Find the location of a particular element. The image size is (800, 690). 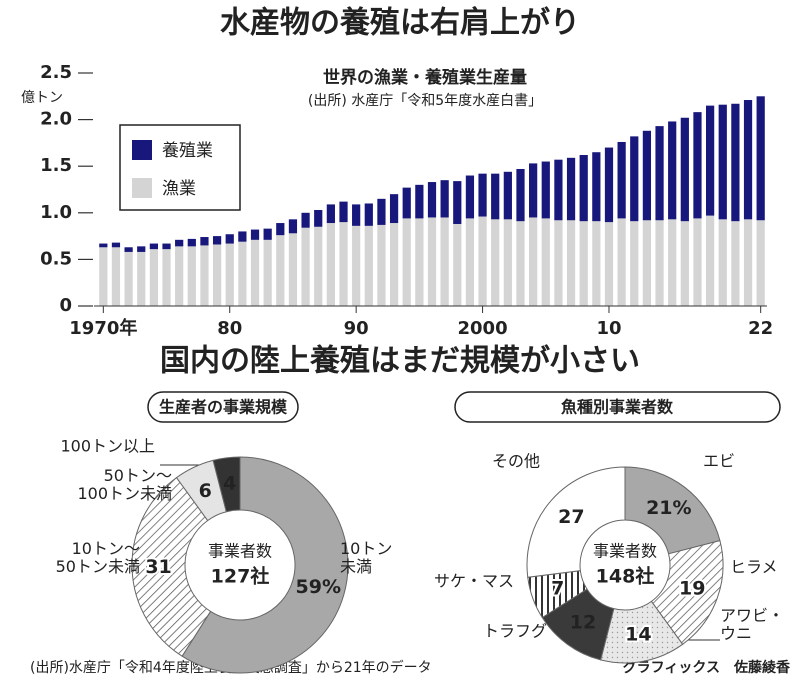

value-label: 21% is located at coordinates (668, 508).